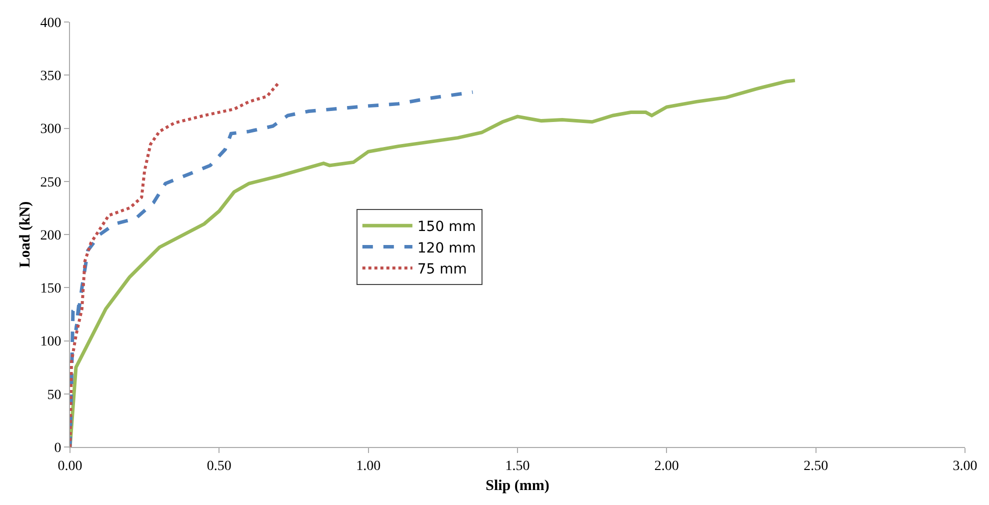 The image size is (989, 505). I want to click on x-tick-label: 0.50, so click(219, 466).